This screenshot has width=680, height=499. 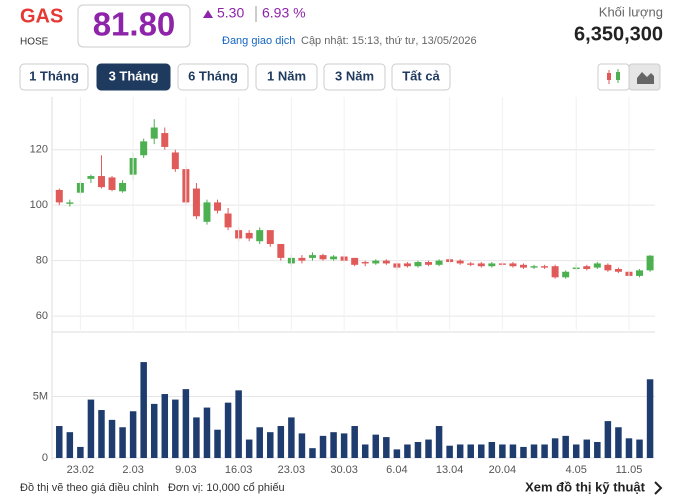 What do you see at coordinates (258, 41) in the screenshot?
I see `status: Đang giao dịch` at bounding box center [258, 41].